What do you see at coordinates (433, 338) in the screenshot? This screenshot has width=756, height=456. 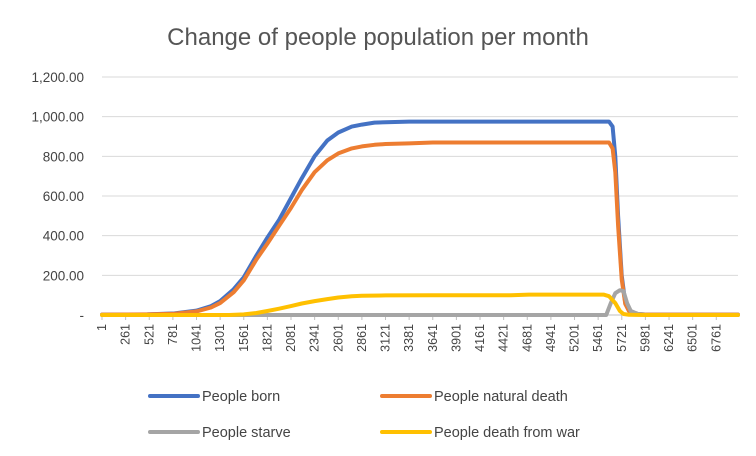 I see `x-tick-label: 3641` at bounding box center [433, 338].